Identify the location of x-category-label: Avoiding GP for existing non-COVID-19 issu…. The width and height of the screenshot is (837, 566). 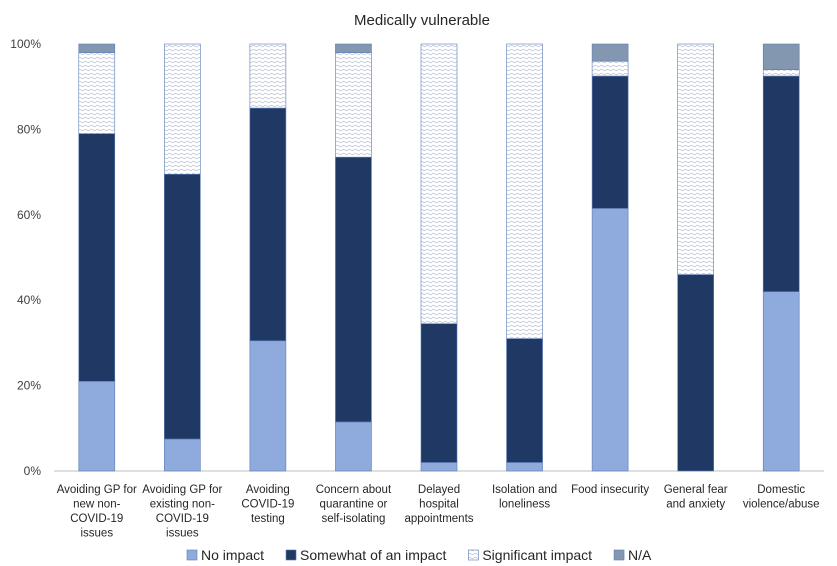
(182, 512).